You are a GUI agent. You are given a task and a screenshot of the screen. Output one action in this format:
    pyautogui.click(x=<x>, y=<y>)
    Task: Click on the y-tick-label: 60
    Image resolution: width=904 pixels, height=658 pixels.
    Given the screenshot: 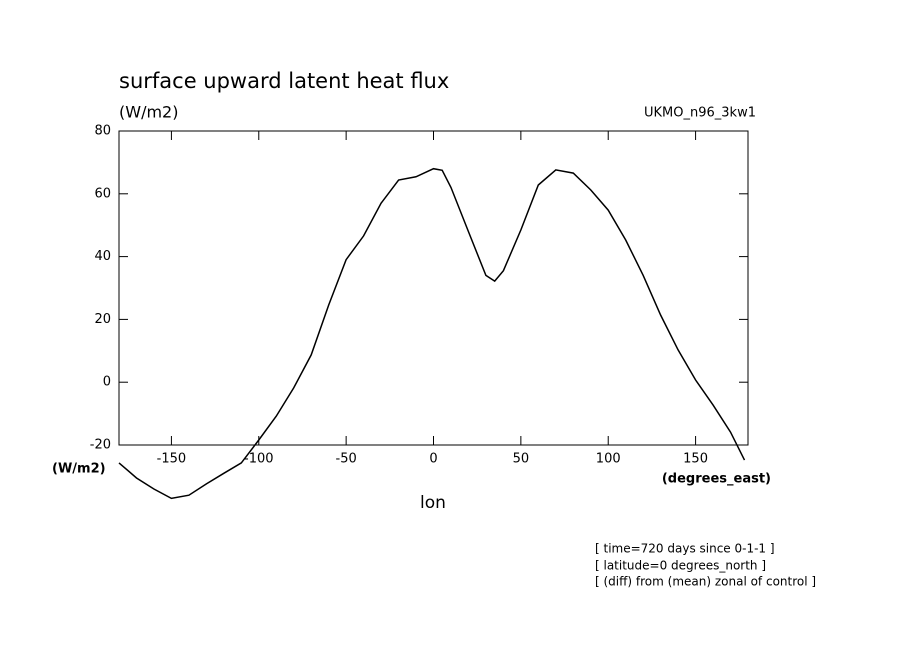 What is the action you would take?
    pyautogui.click(x=102, y=193)
    